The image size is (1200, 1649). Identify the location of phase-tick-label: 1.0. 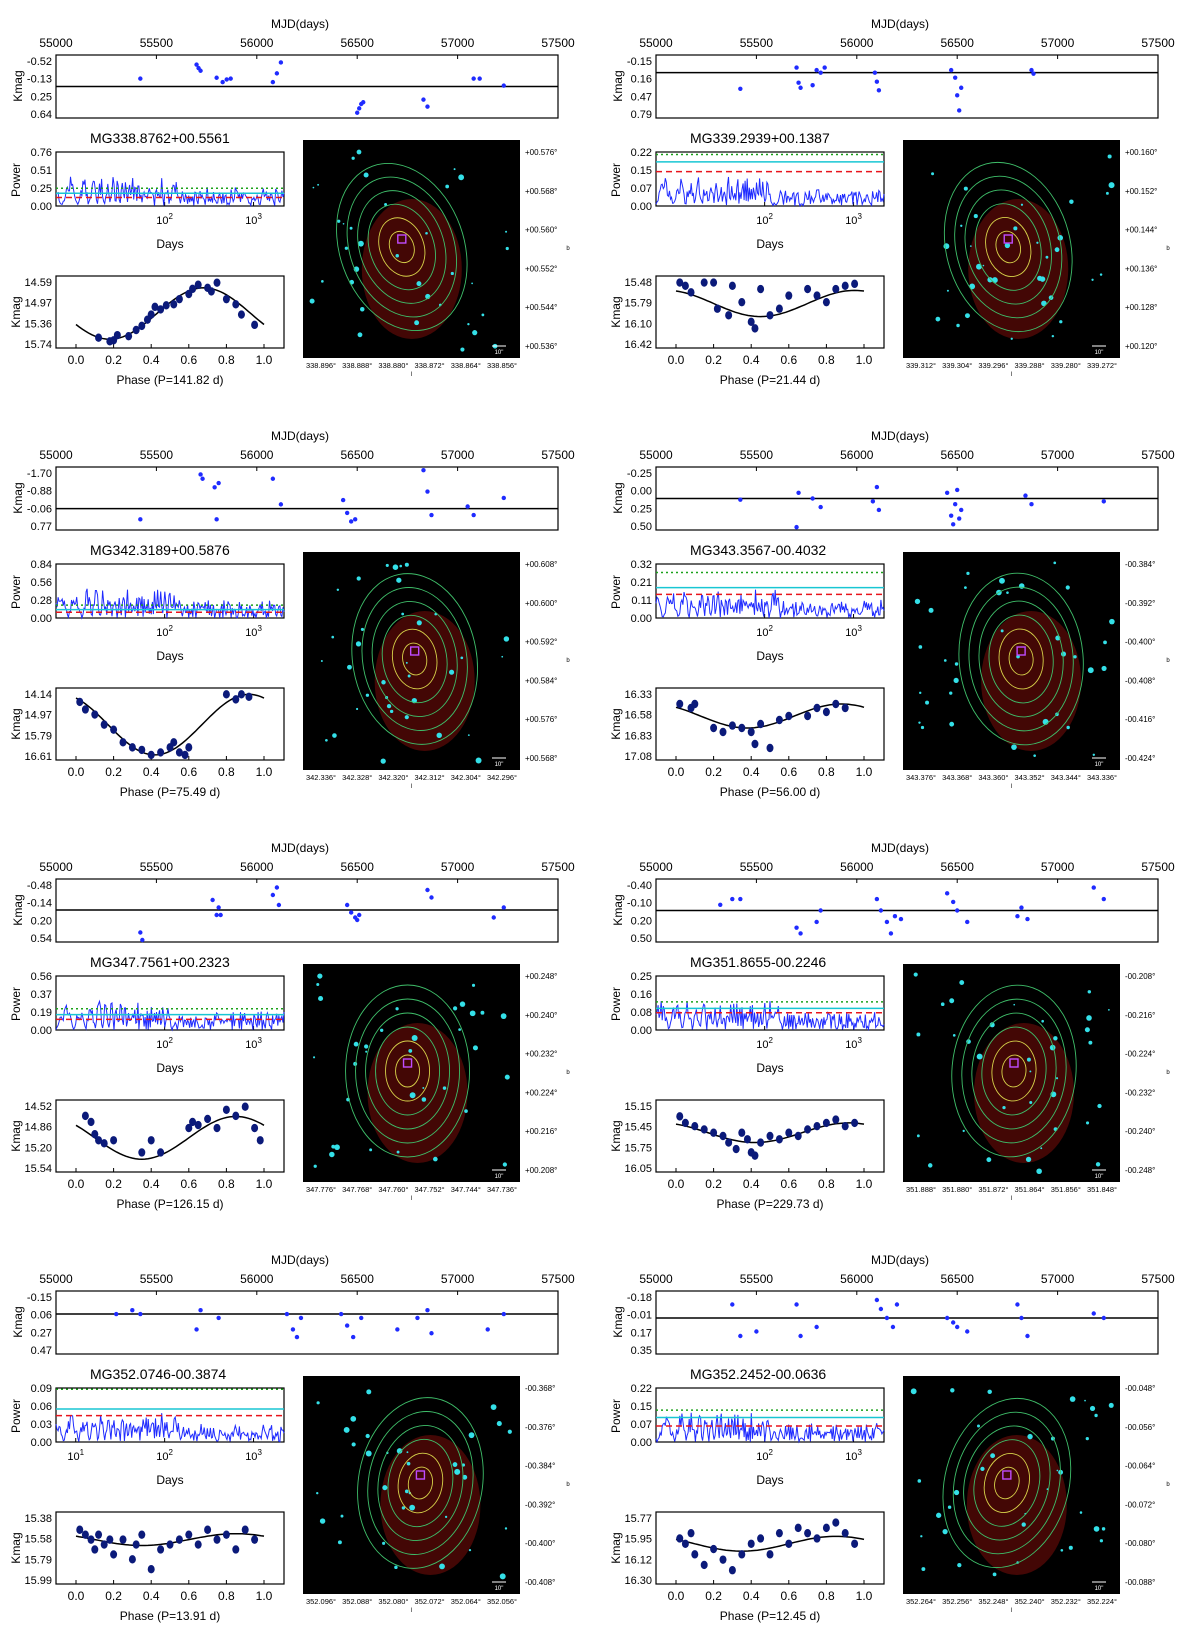
(864, 1184).